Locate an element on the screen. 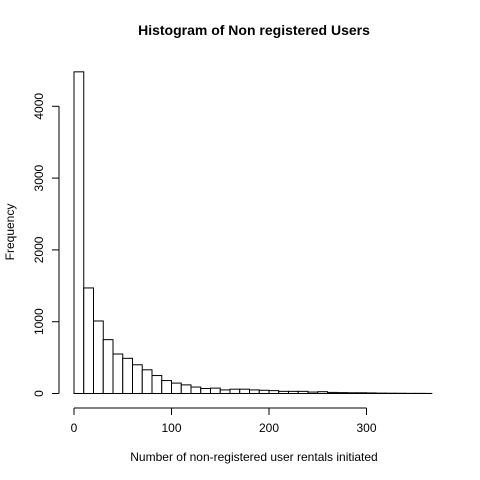 This screenshot has width=480, height=480. chart-title: Histogram of Non registered Users is located at coordinates (254, 30).